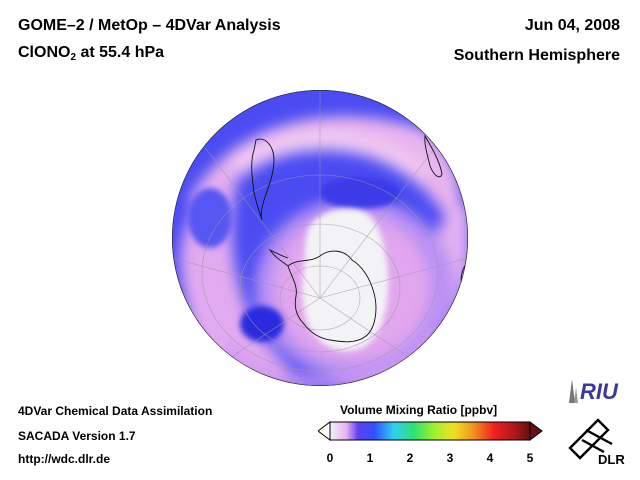 The height and width of the screenshot is (480, 640). Describe the element at coordinates (324, 431) in the screenshot. I see `colorbar-under-arrow` at that location.